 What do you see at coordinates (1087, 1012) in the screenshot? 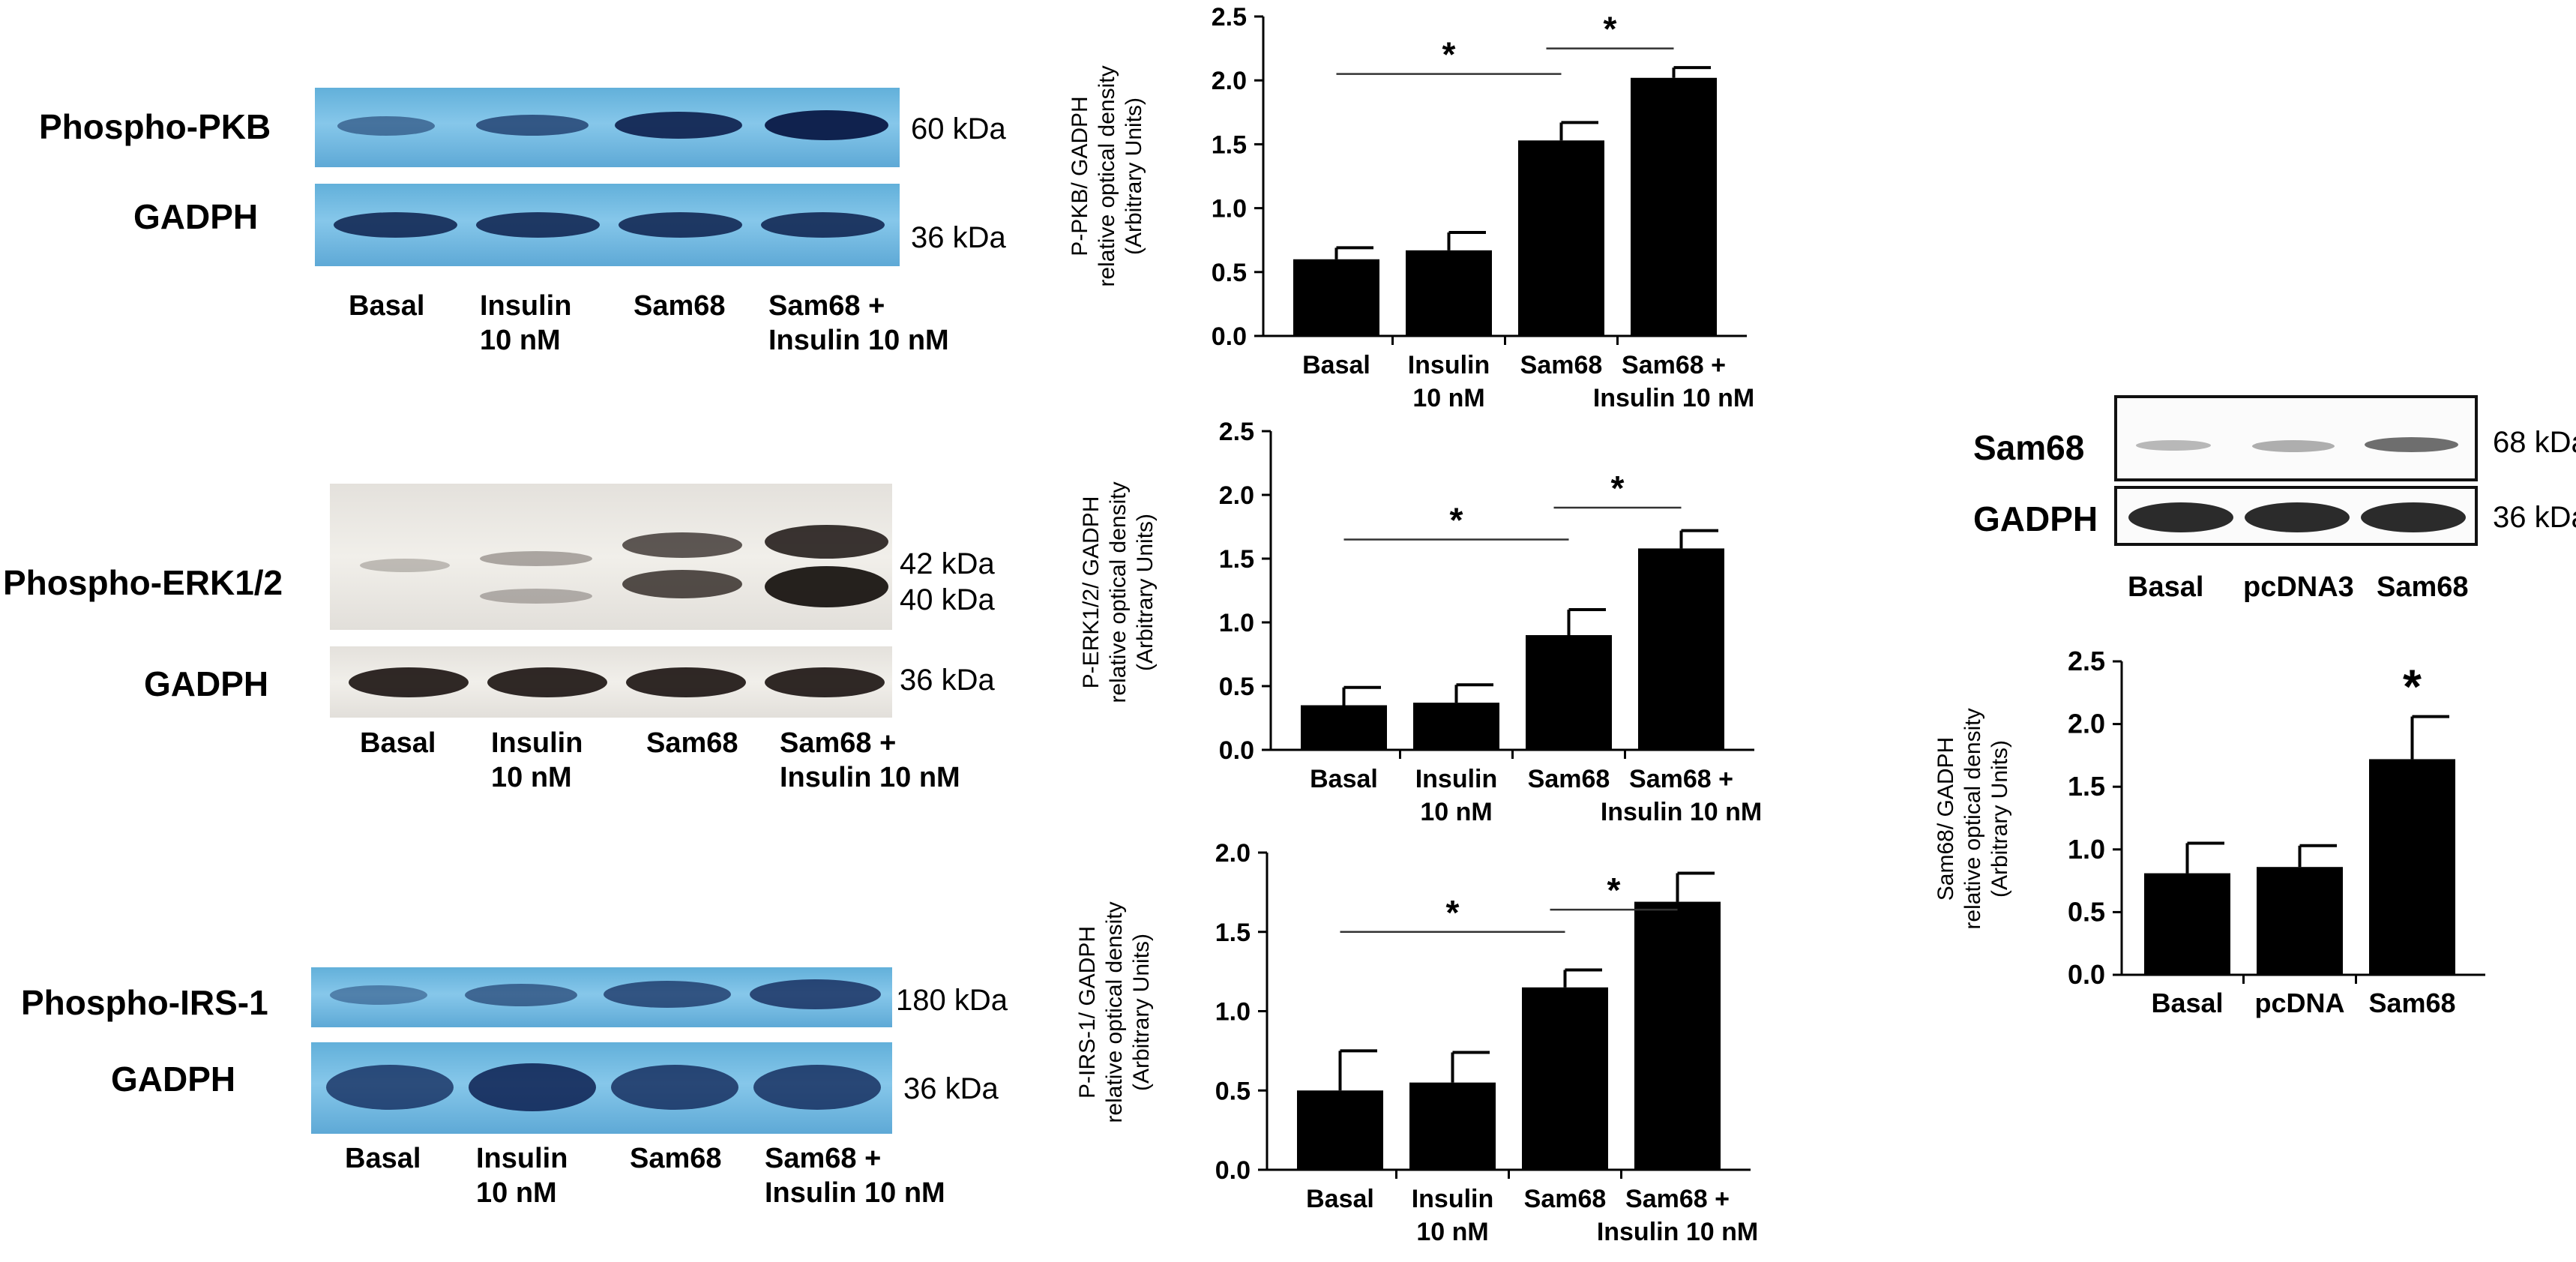
I see `y-axis-label-line: P-IRS-1/ GADPH` at bounding box center [1087, 1012].